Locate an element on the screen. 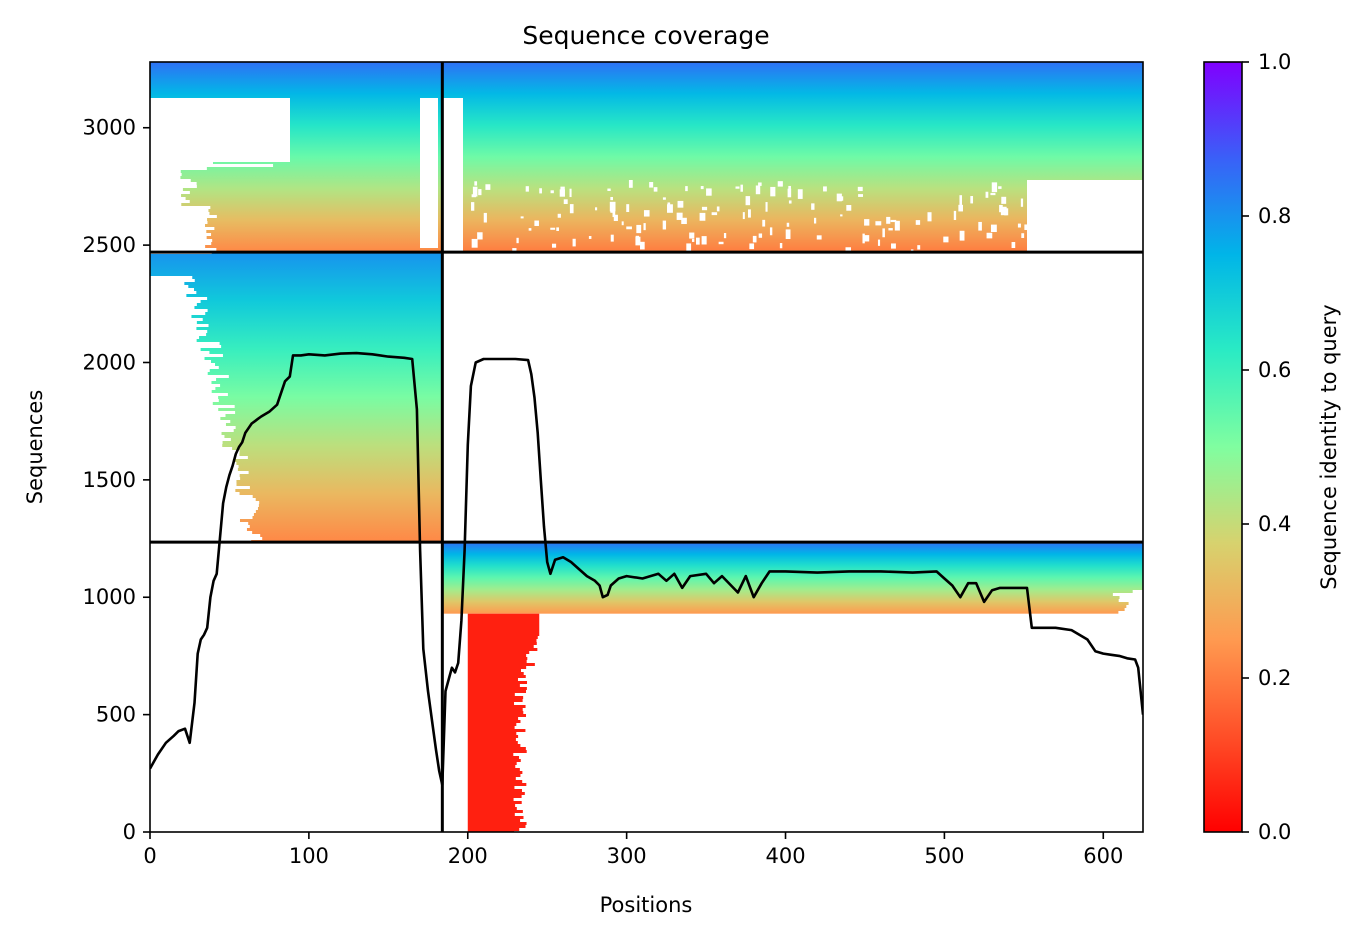  y-tick-label: 500 is located at coordinates (116, 715).